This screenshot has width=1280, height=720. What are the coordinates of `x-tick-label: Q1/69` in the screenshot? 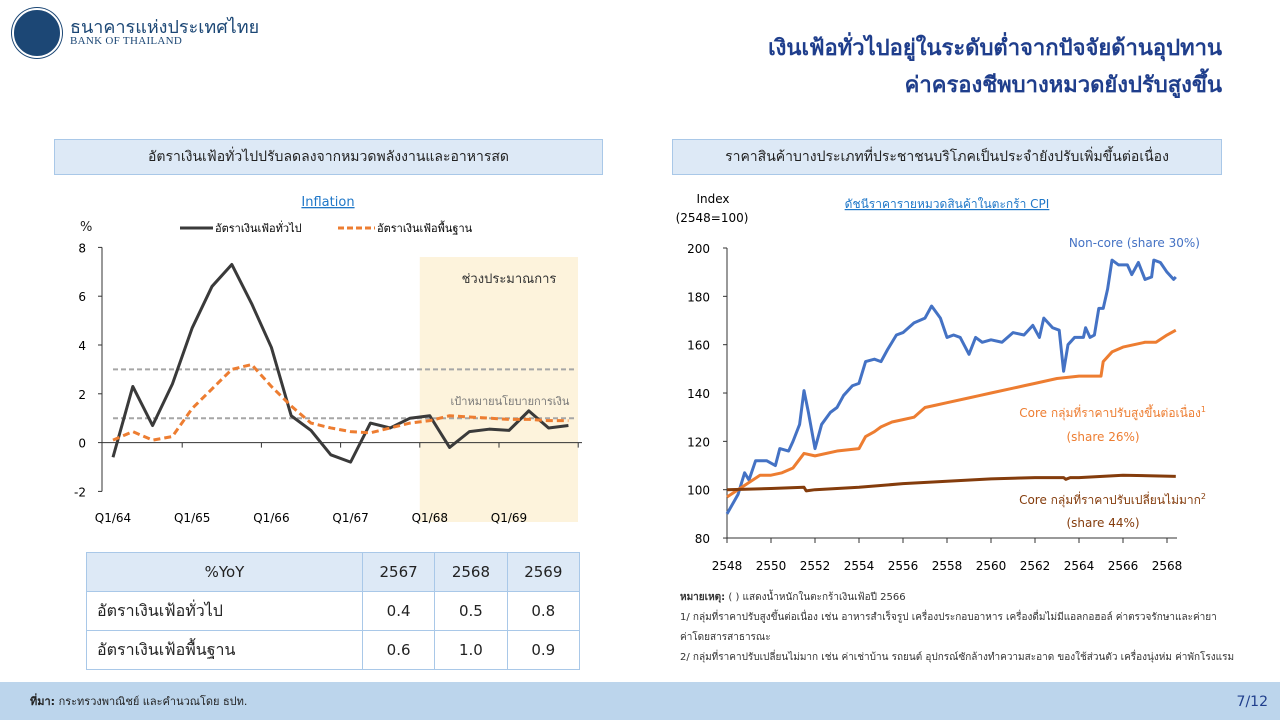 It's located at (509, 518).